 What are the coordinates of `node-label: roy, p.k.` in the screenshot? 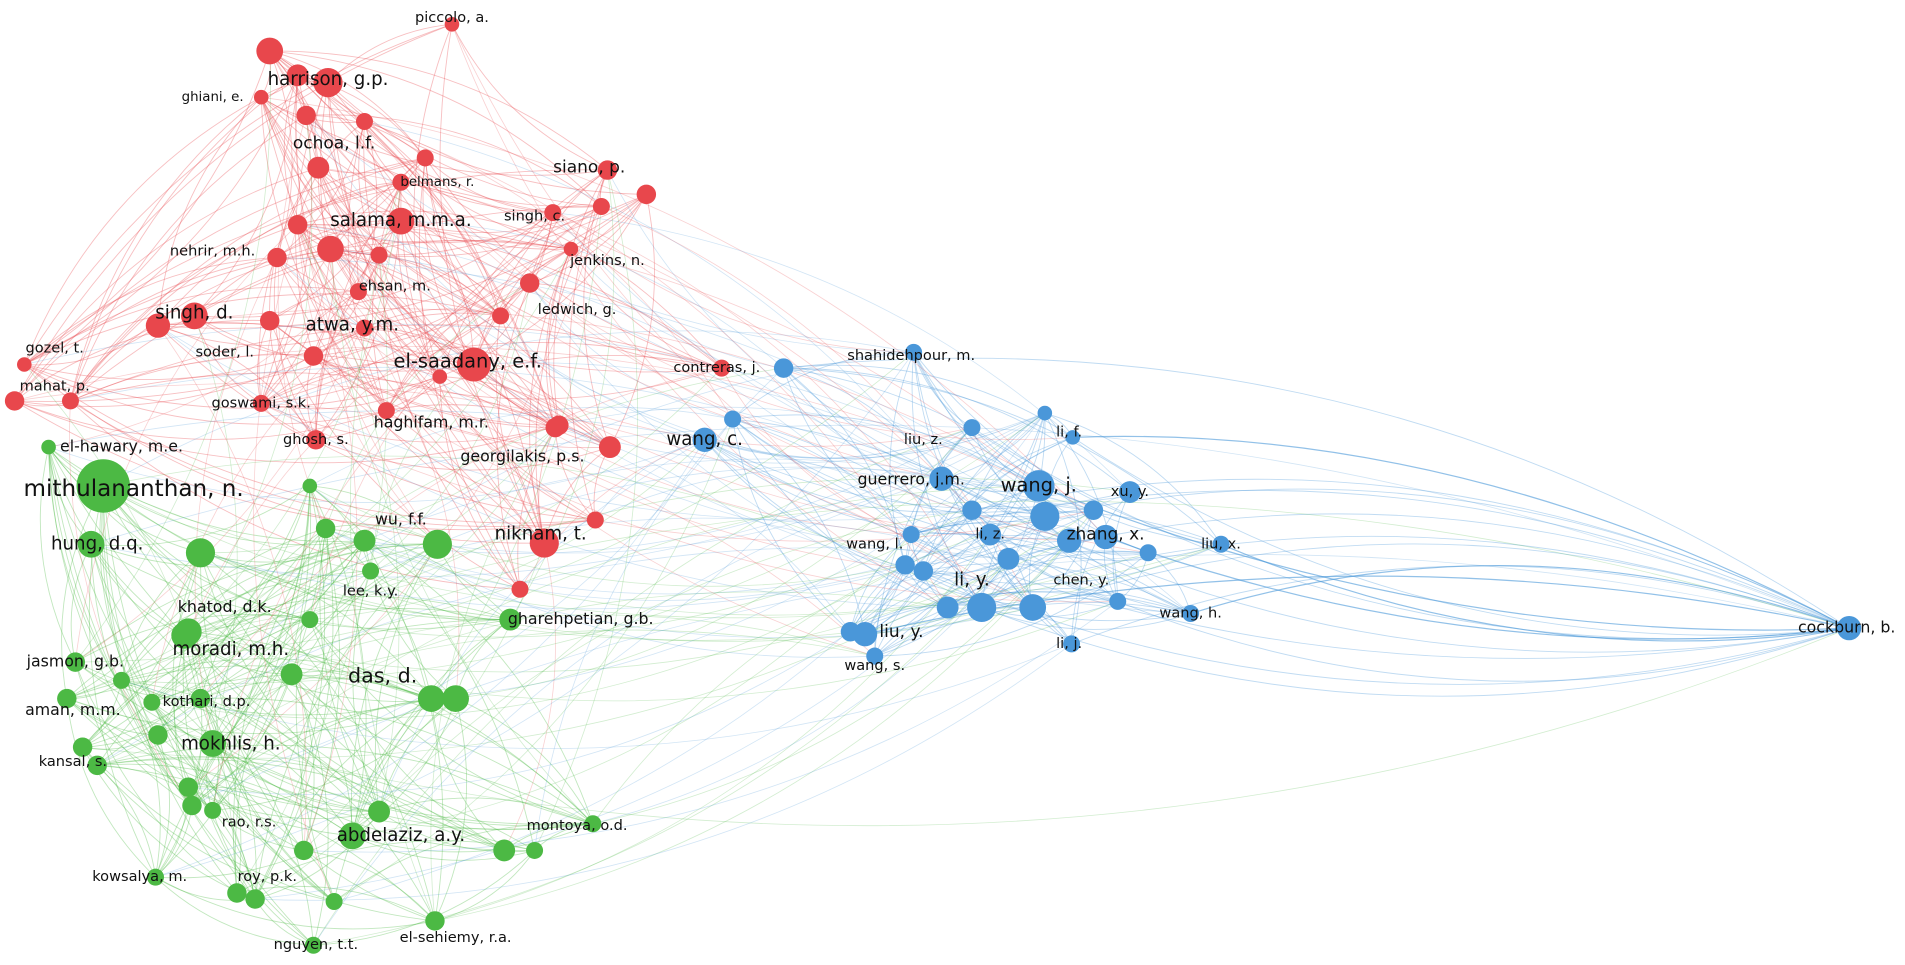 It's located at (267, 876).